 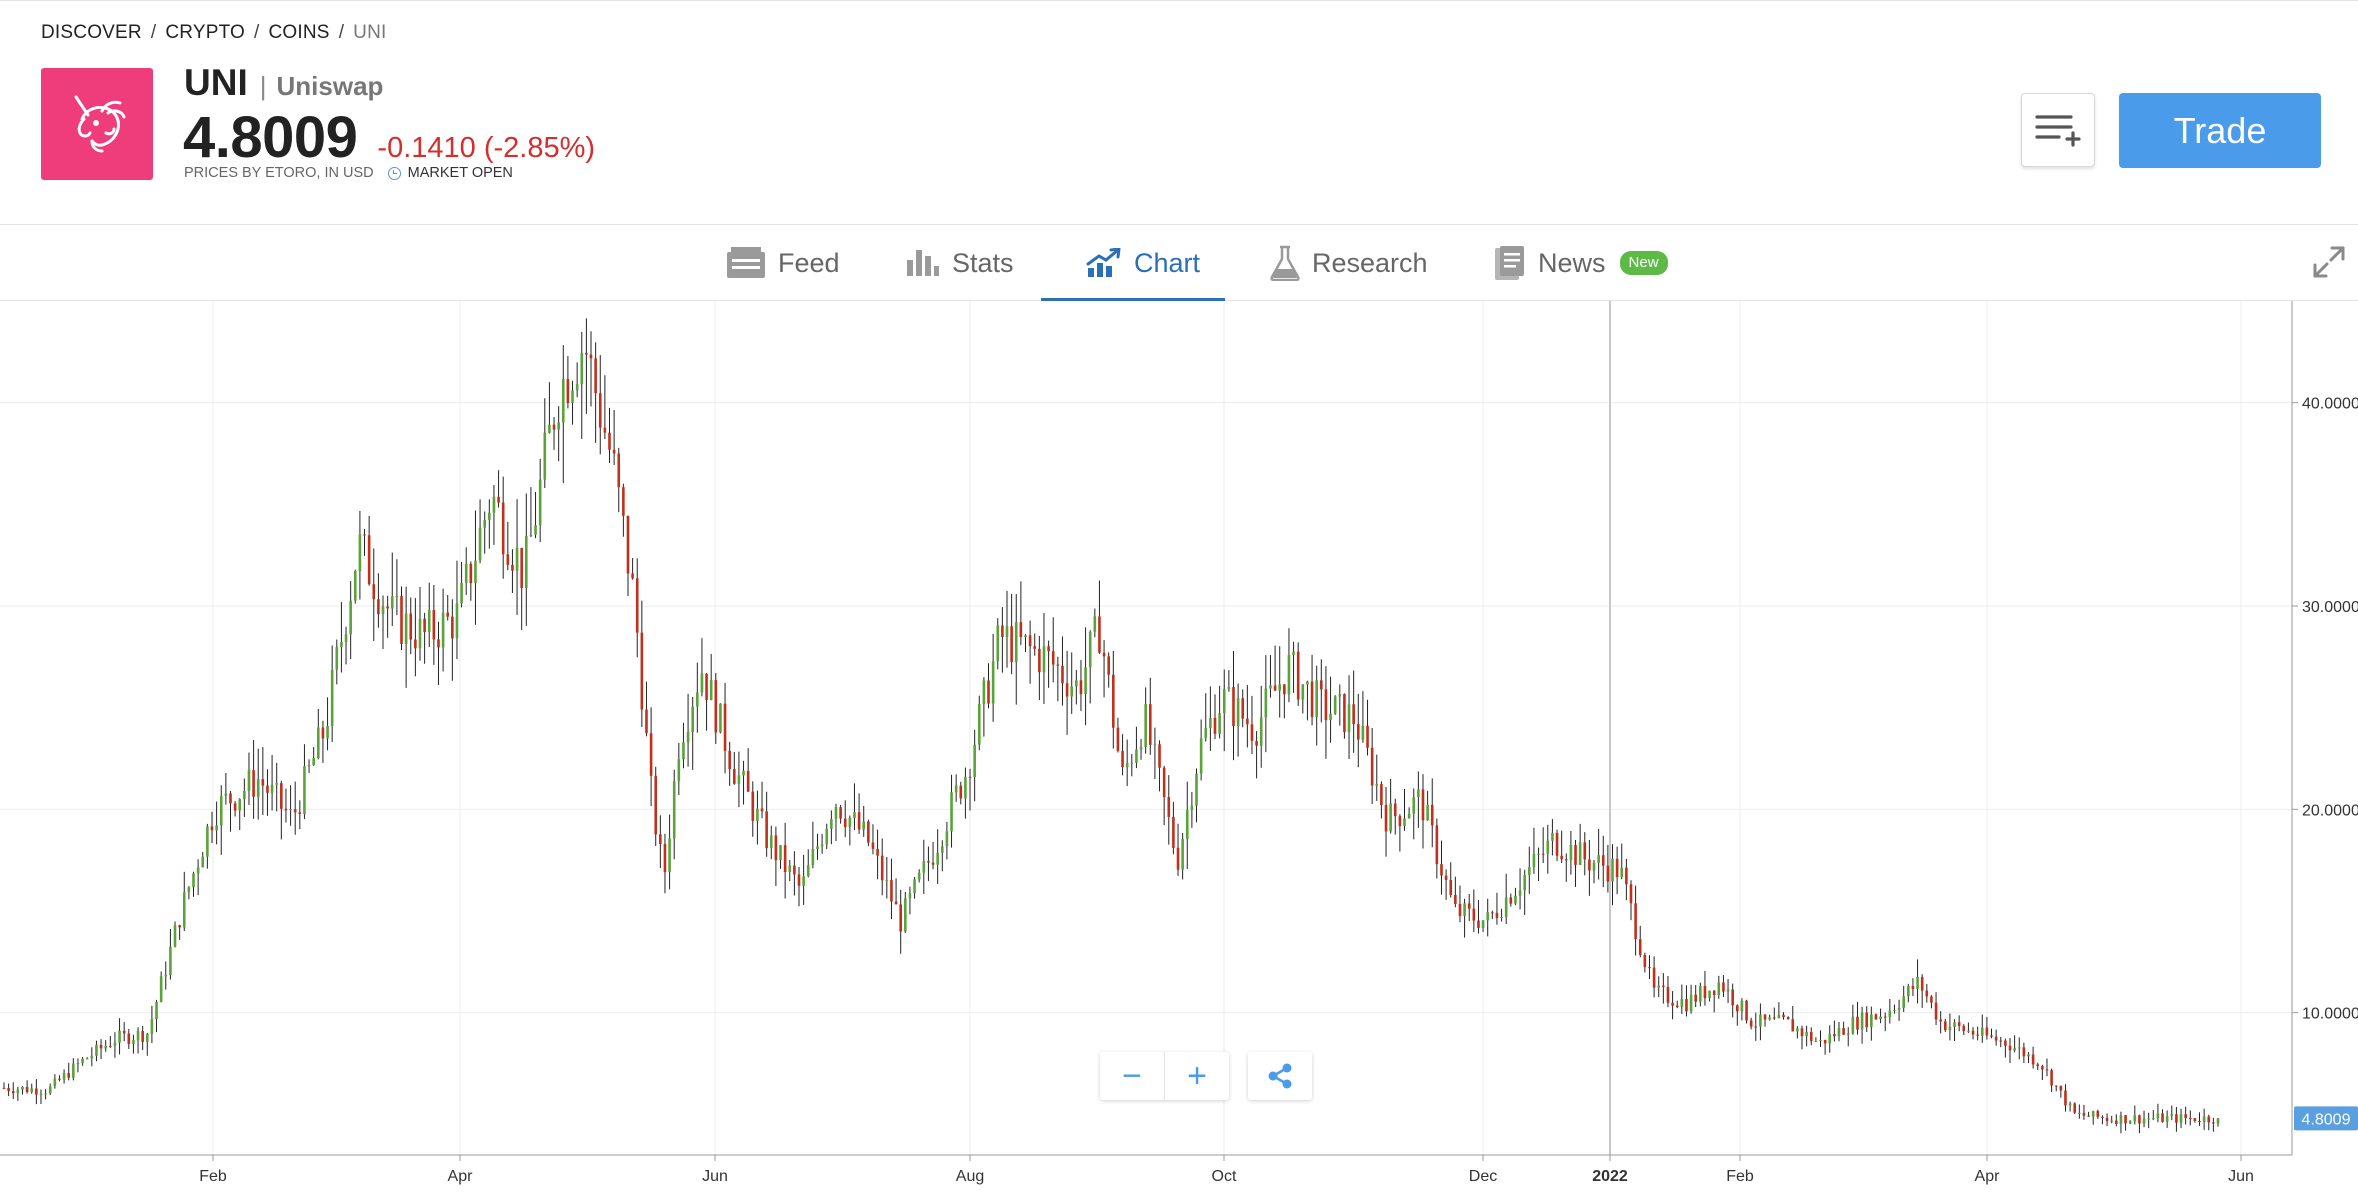 What do you see at coordinates (1167, 262) in the screenshot?
I see `tab-chart-label: Chart` at bounding box center [1167, 262].